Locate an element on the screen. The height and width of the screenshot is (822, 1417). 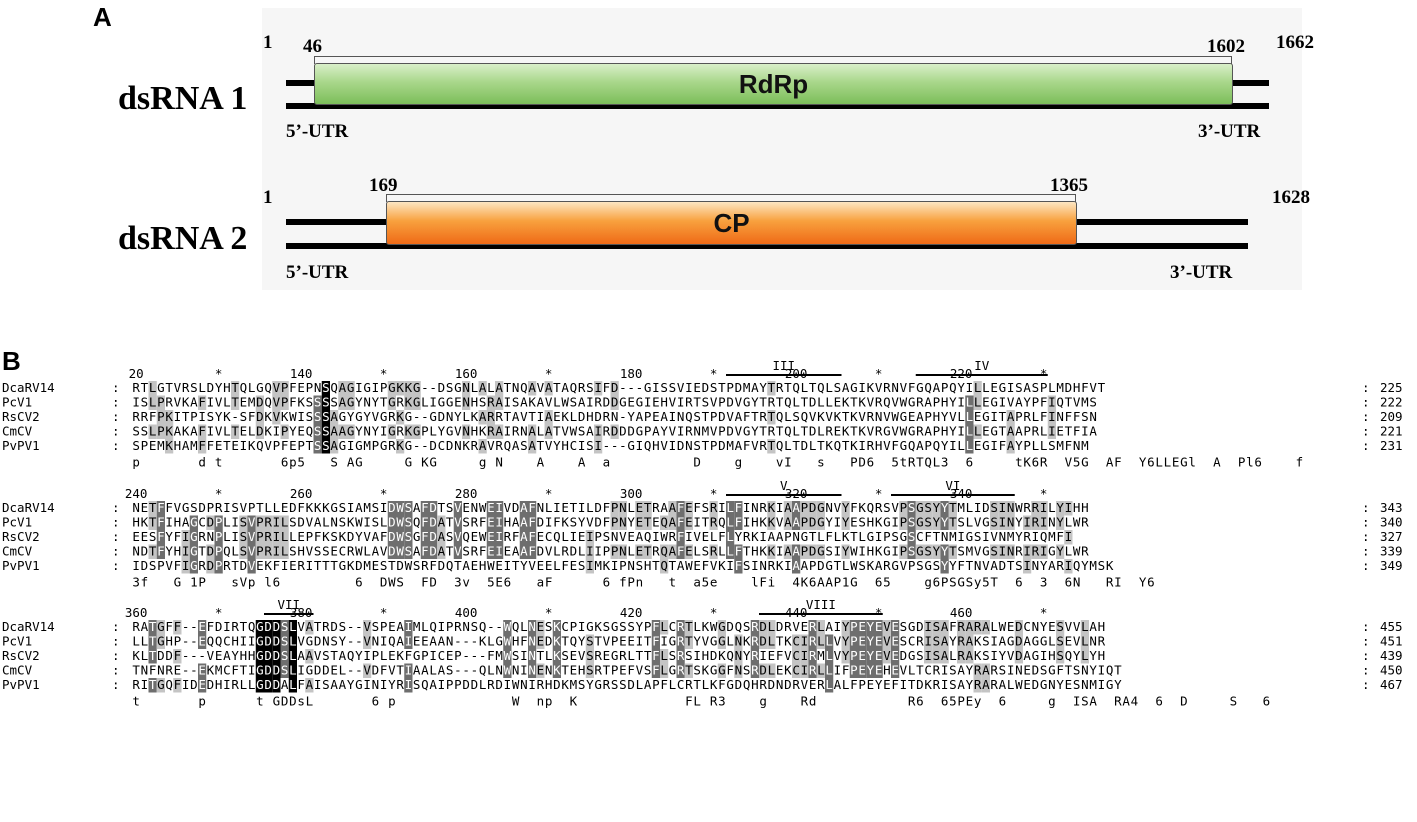
consensus-char: F is located at coordinates (689, 701).